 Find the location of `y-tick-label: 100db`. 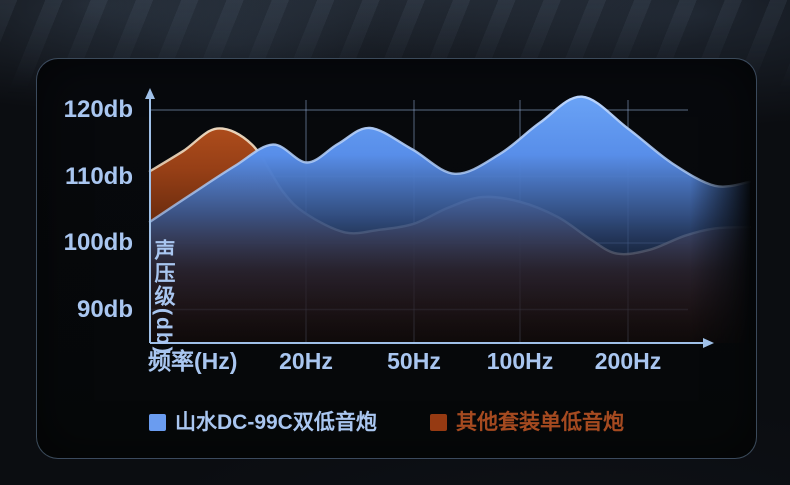

y-tick-label: 100db is located at coordinates (98, 242).